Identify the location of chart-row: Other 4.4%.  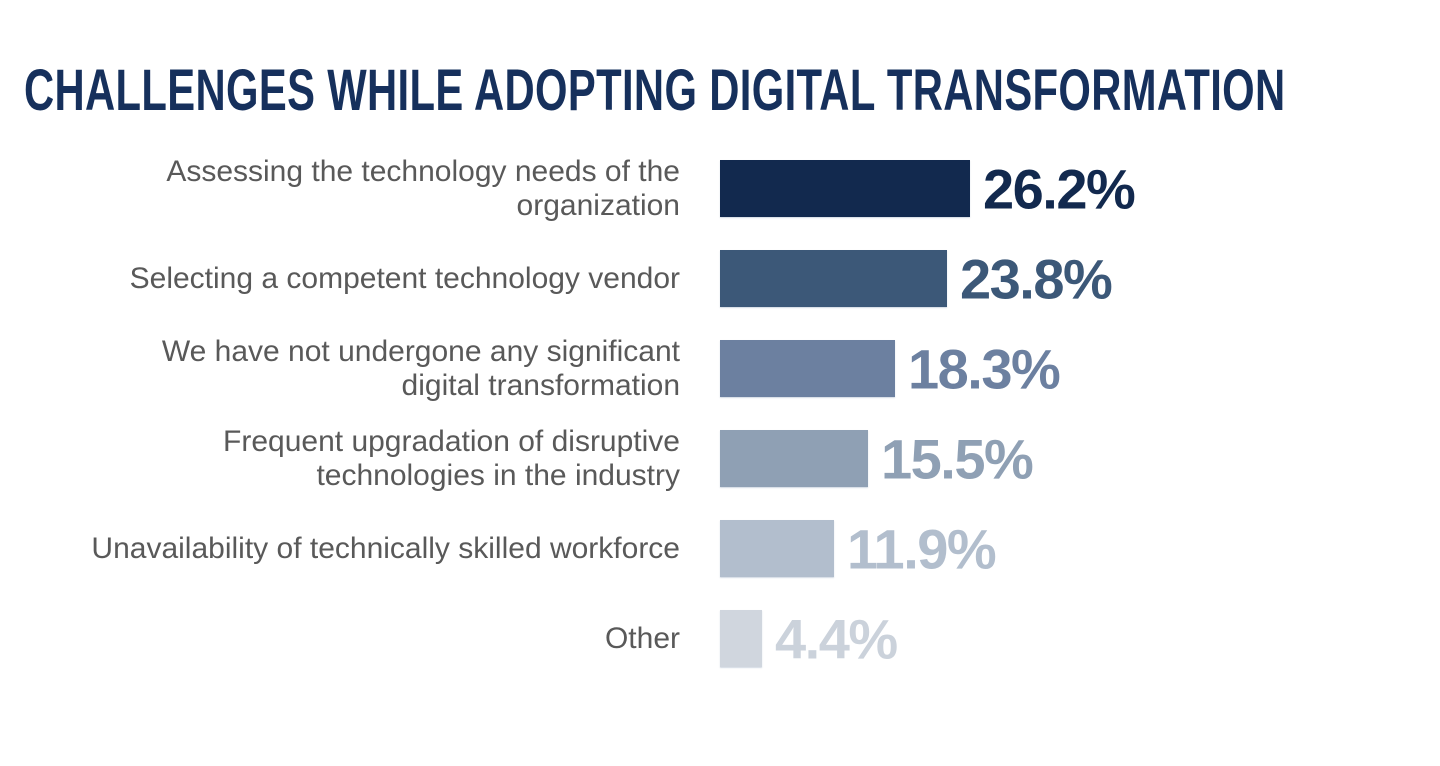
(720, 638).